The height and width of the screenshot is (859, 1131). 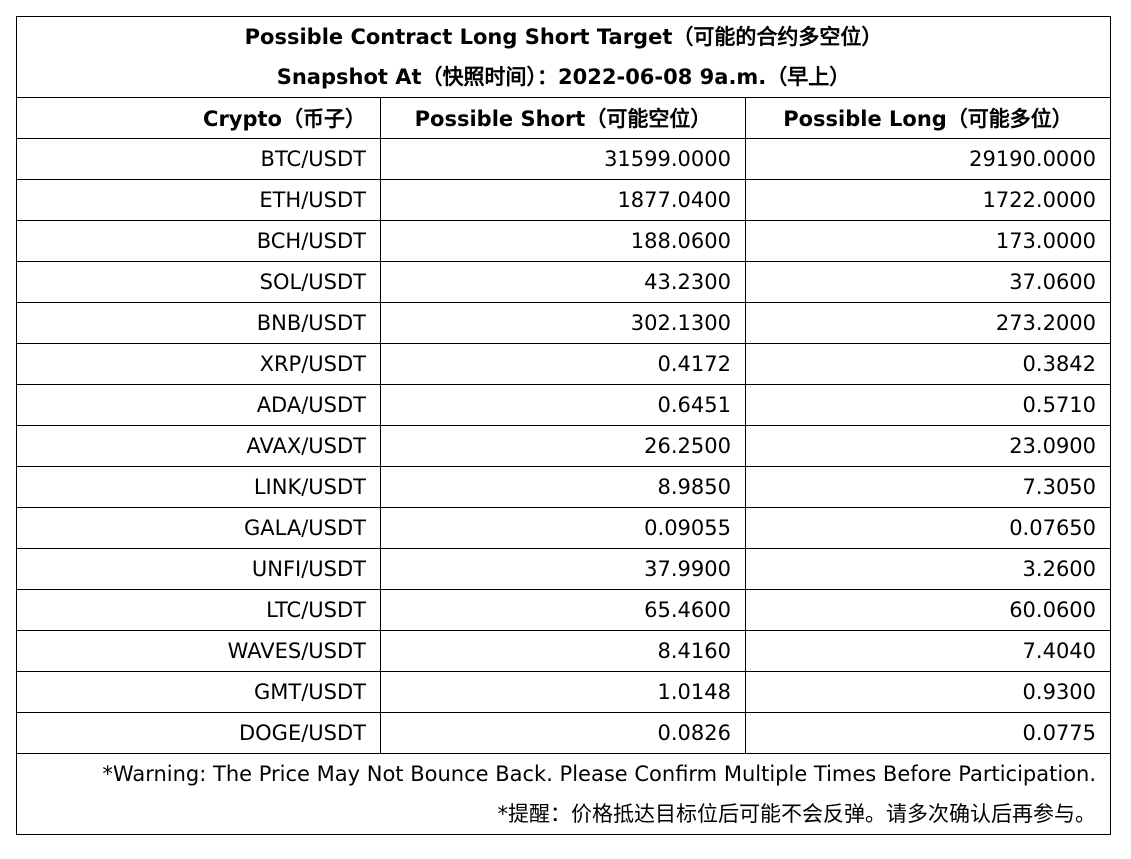 What do you see at coordinates (198, 364) in the screenshot?
I see `cell-pair: XRP/USDT` at bounding box center [198, 364].